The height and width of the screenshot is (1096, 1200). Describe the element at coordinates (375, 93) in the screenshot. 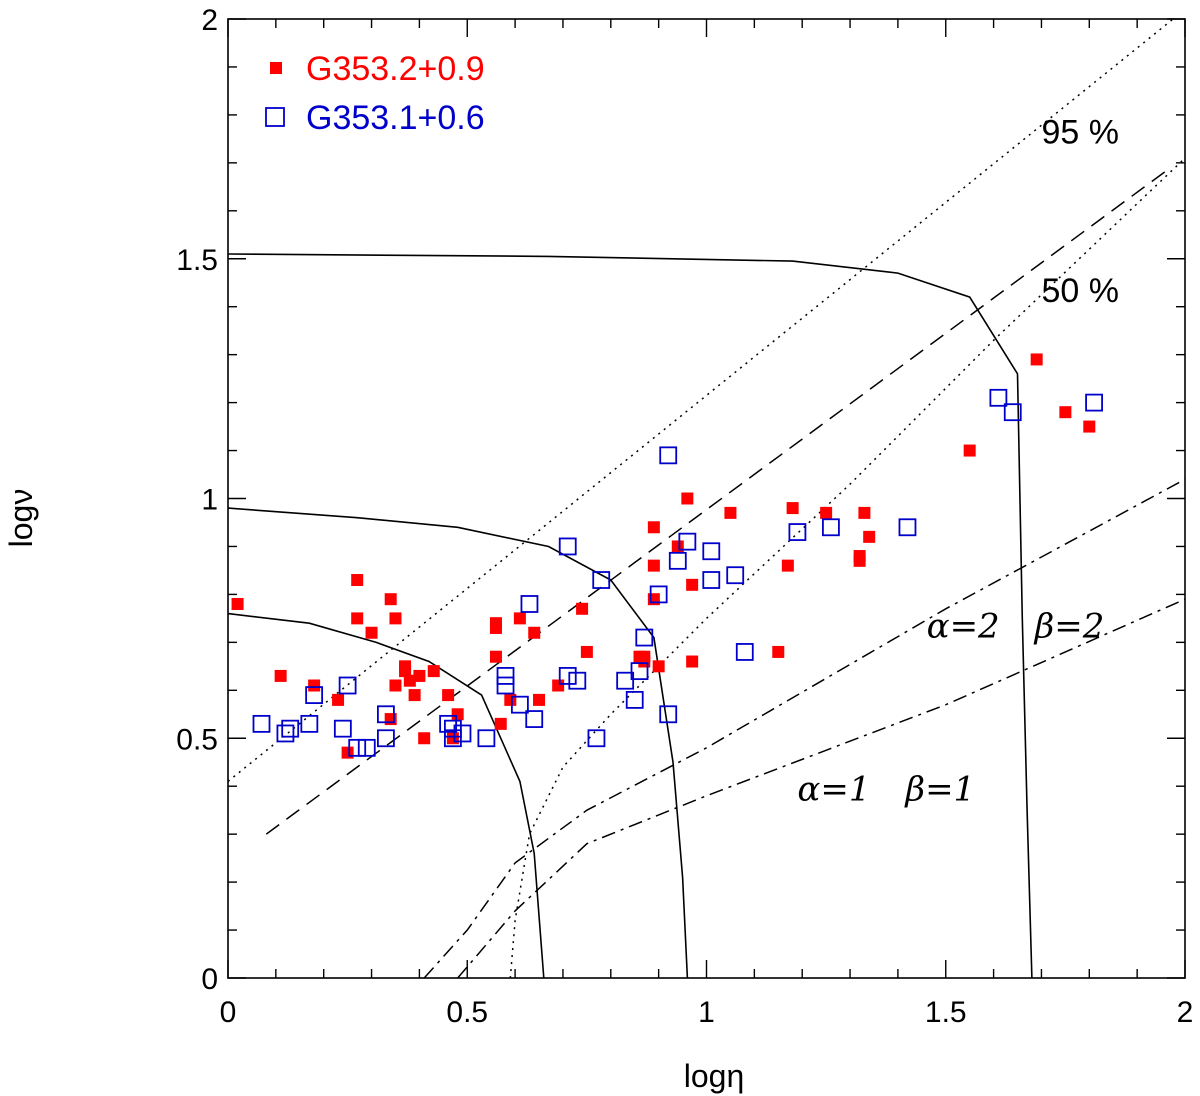

I see `legend: G353.2+0.9 G353.1+0.6` at that location.